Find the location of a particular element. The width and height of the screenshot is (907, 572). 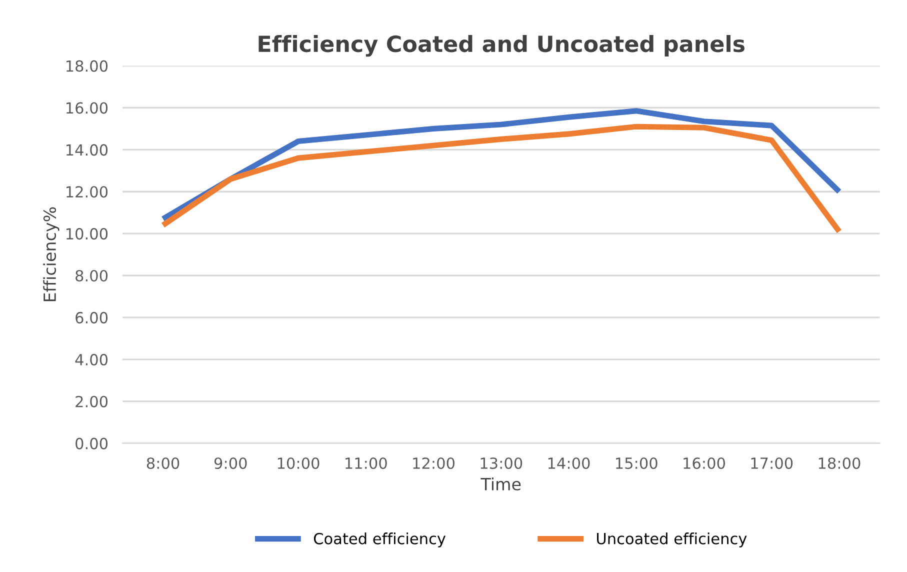

y-tick-label: 6.00 is located at coordinates (92, 318).